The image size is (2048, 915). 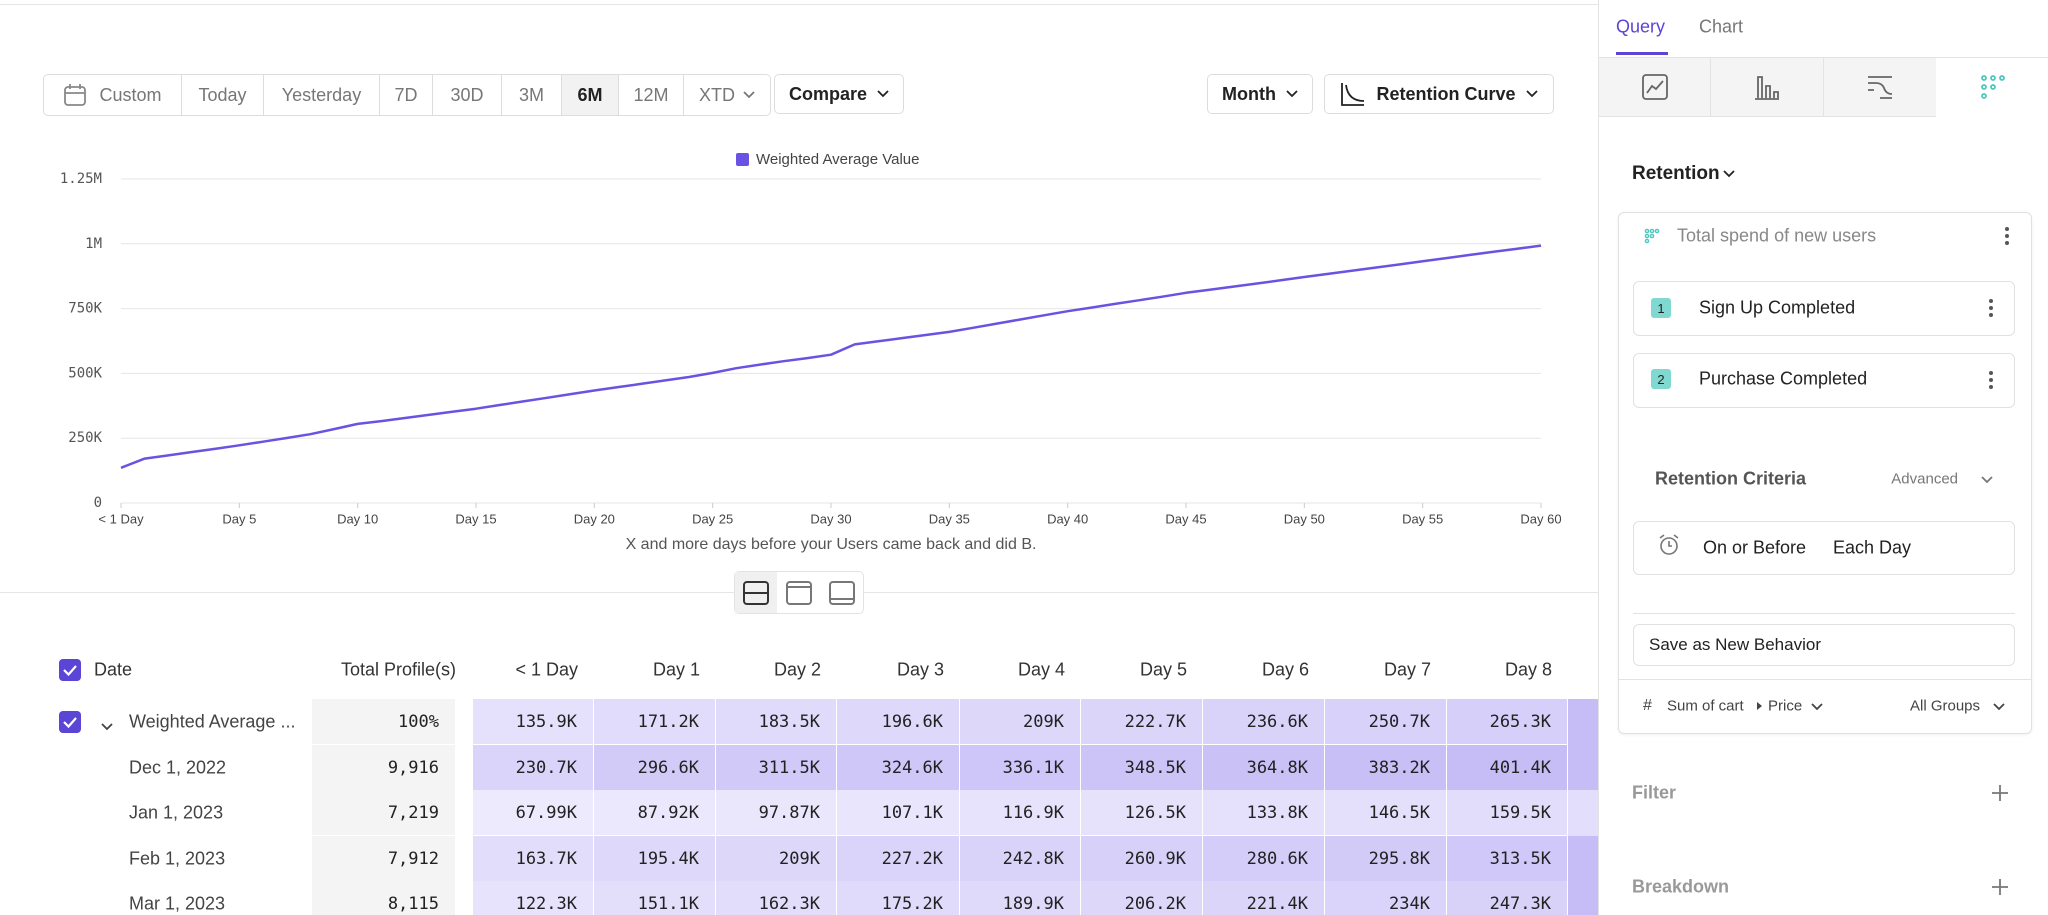 I want to click on range-button: 7D, so click(x=406, y=95).